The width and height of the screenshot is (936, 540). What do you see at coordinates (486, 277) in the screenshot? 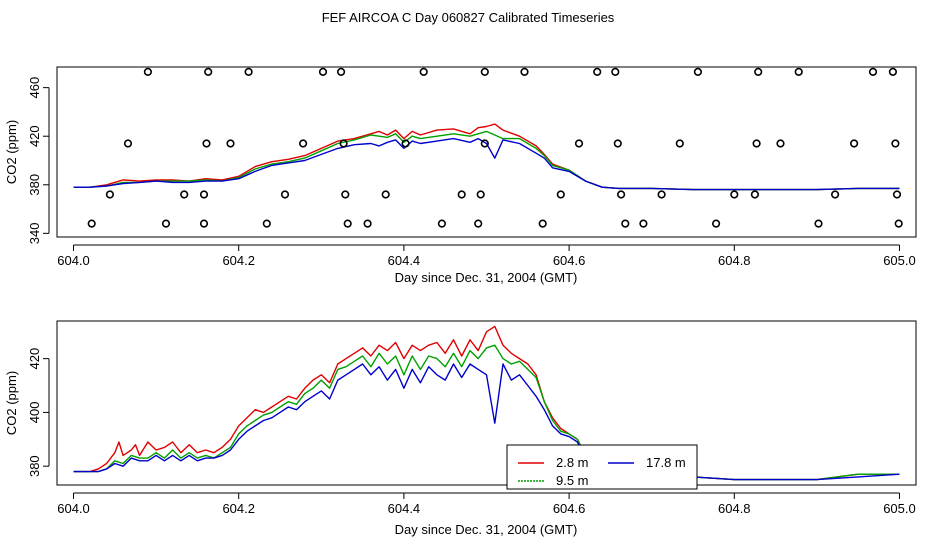
I see `top-x-axis-label: Day since Dec. 31, 2004 (GMT)` at bounding box center [486, 277].